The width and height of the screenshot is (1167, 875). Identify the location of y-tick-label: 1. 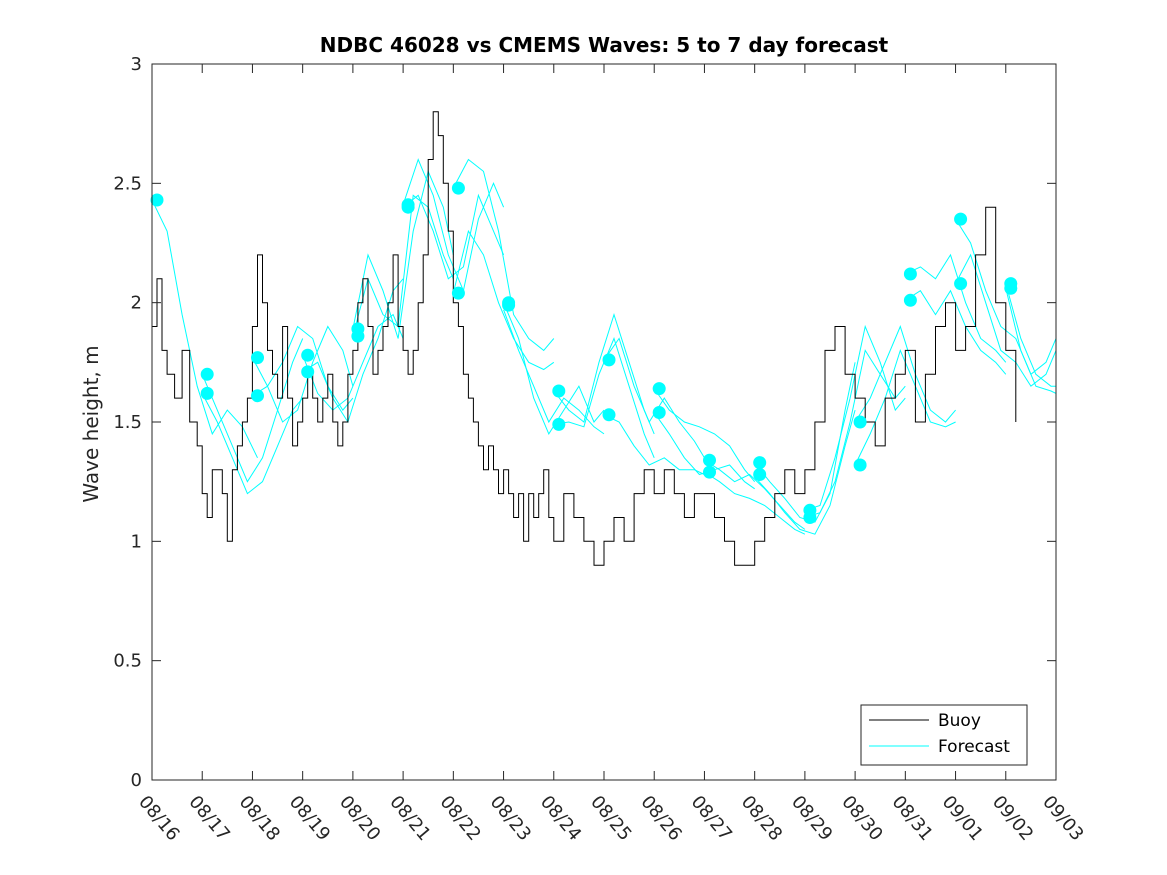
(136, 541).